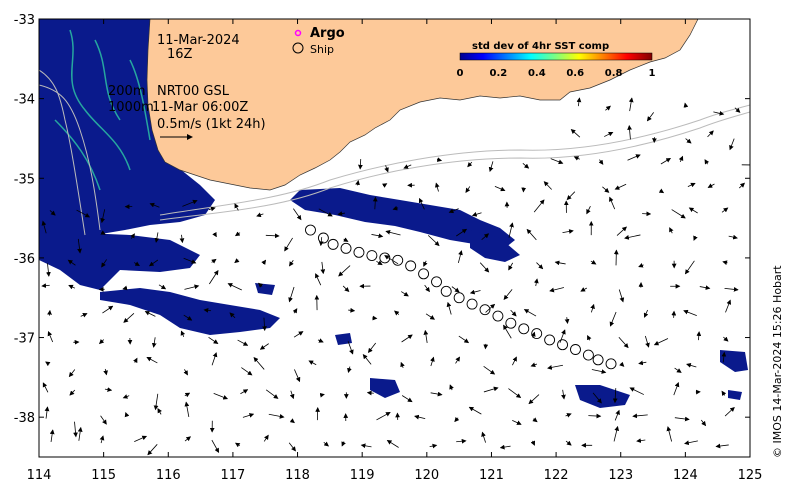  I want to click on ship-track, so click(461, 297).